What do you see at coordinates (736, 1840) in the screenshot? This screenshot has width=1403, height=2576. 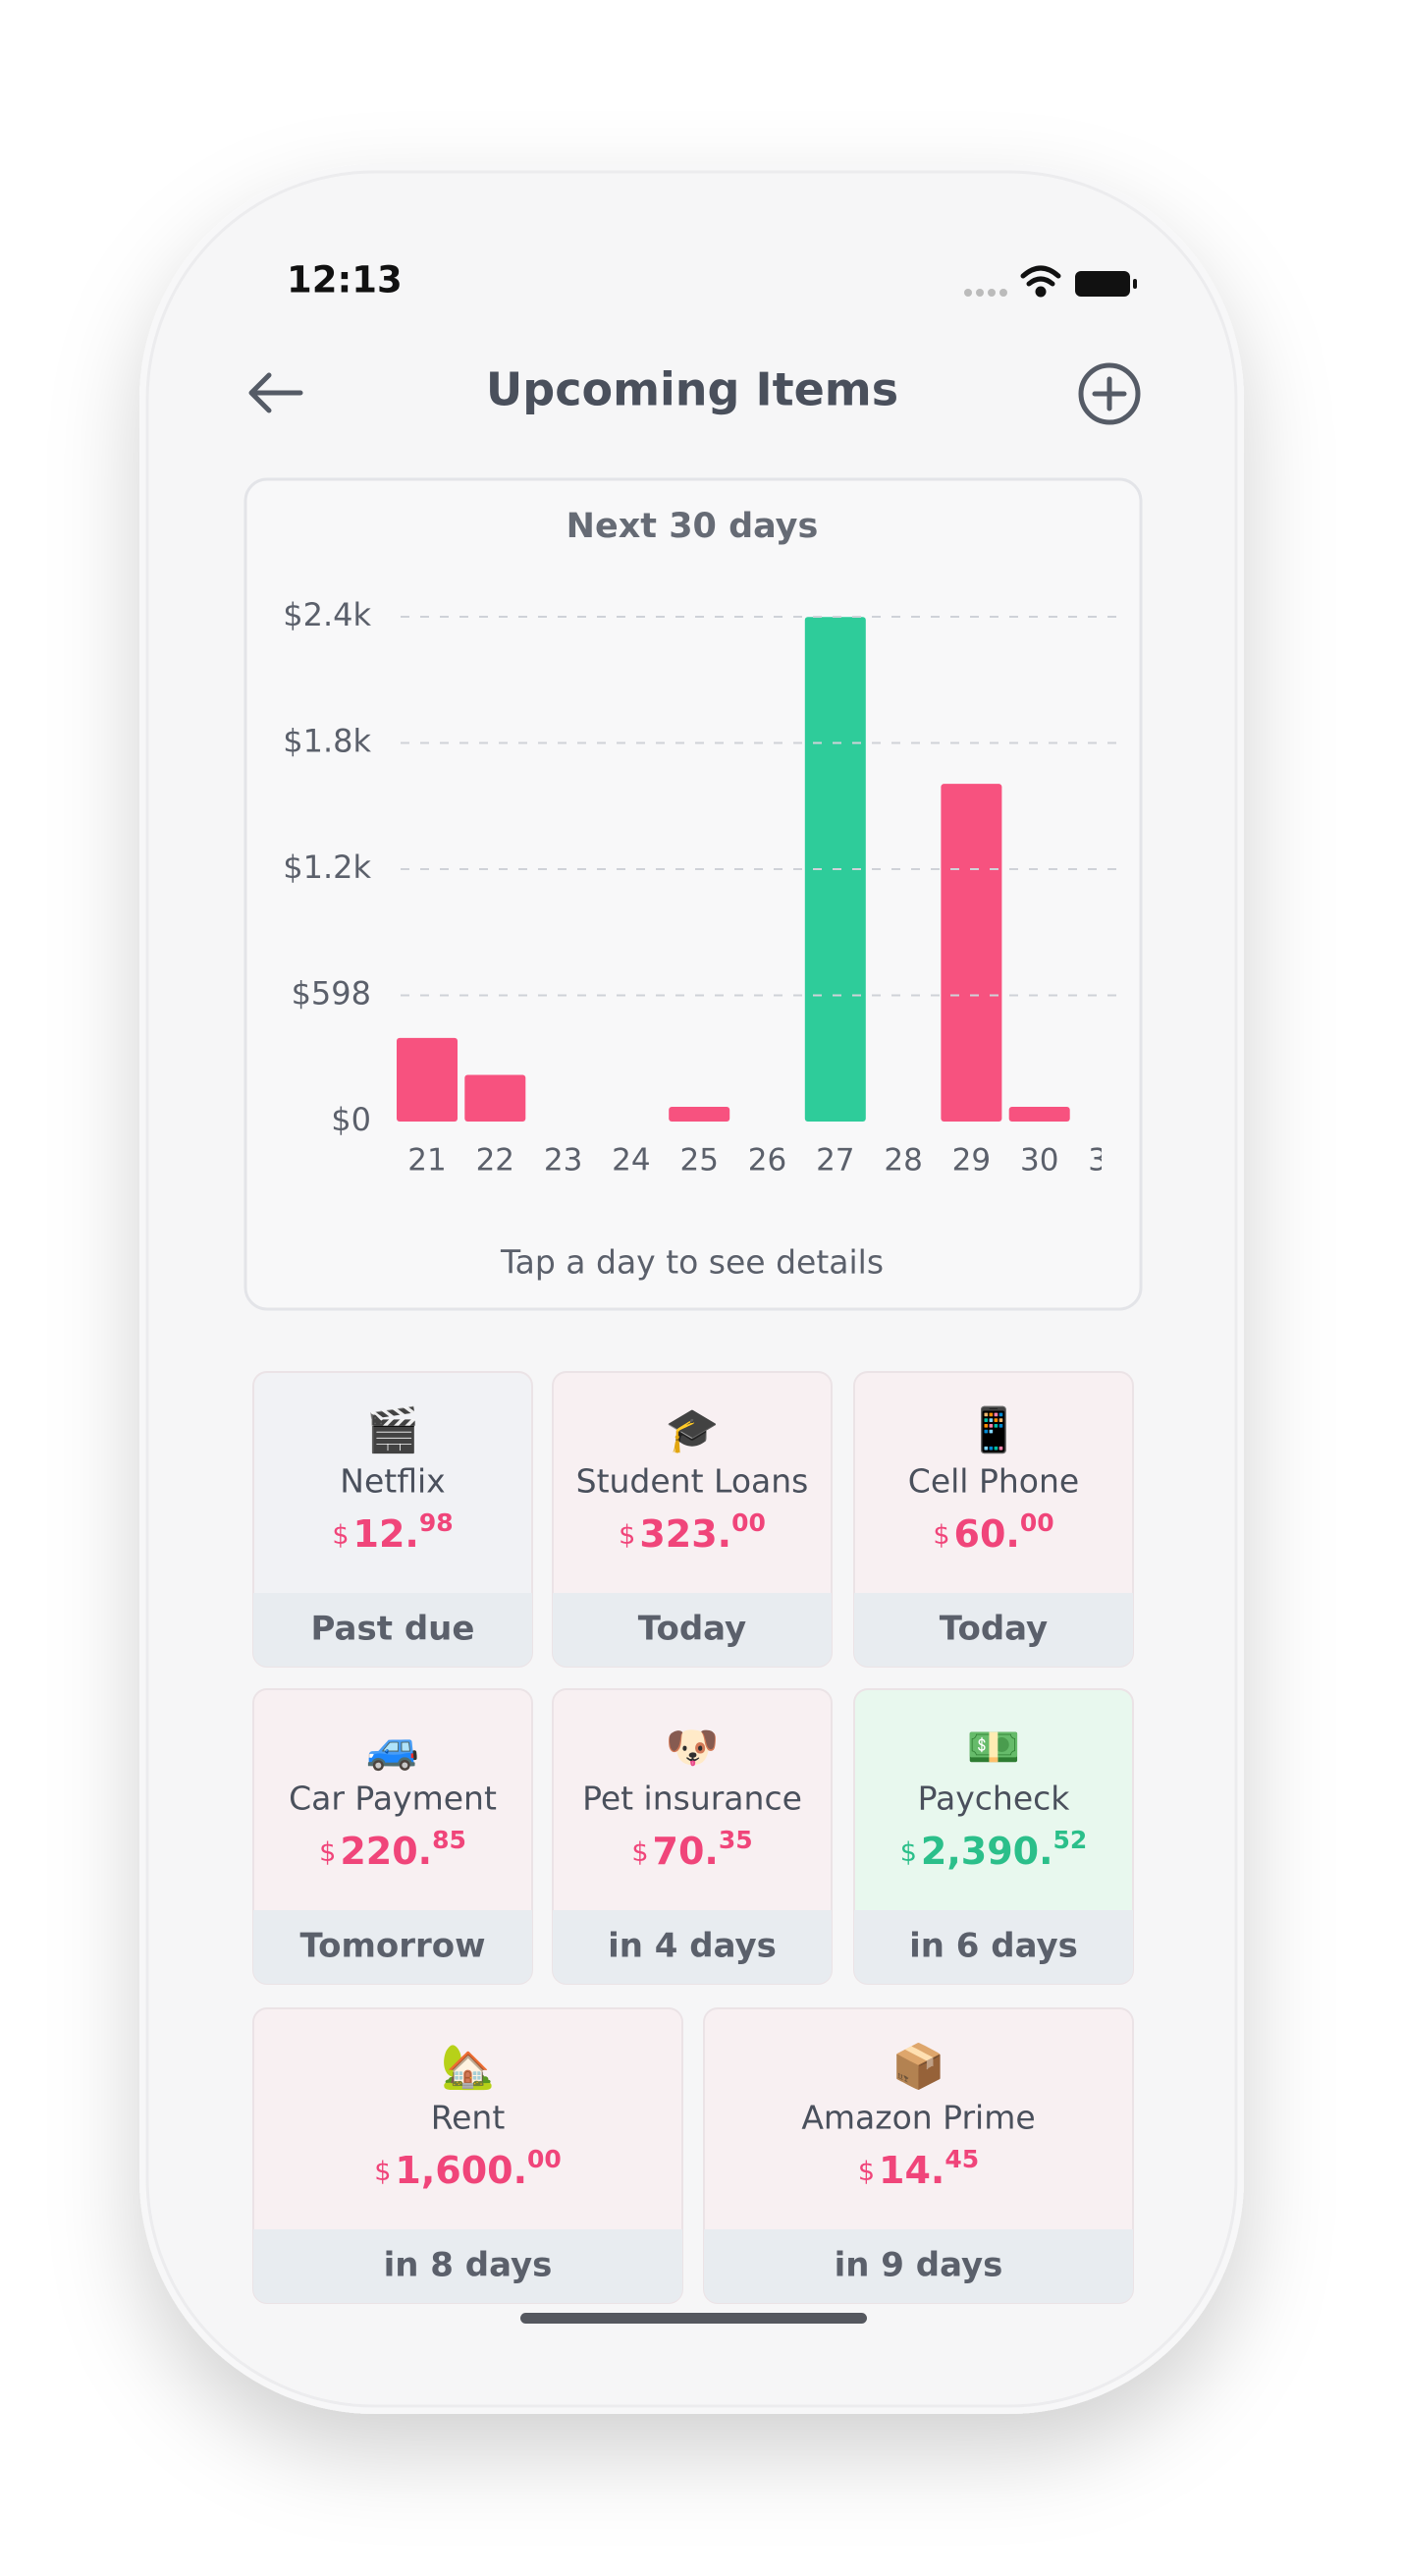 I see `amount-cents: 35` at bounding box center [736, 1840].